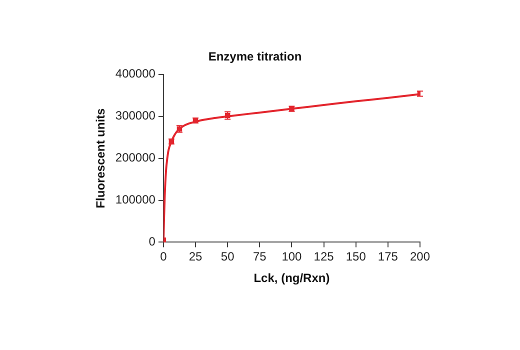 This screenshot has height=350, width=520. What do you see at coordinates (388, 257) in the screenshot?
I see `x-tick-label: 175` at bounding box center [388, 257].